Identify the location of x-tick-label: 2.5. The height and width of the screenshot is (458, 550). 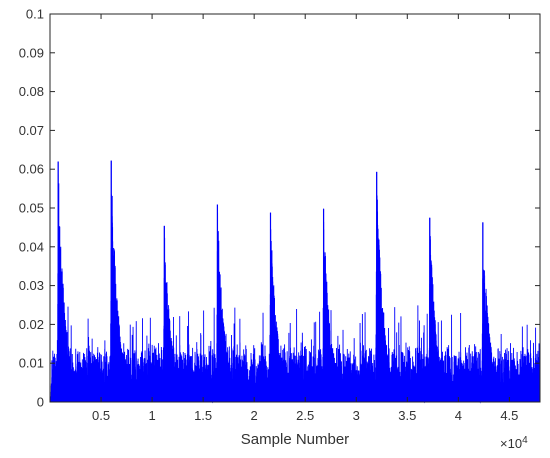
(305, 415).